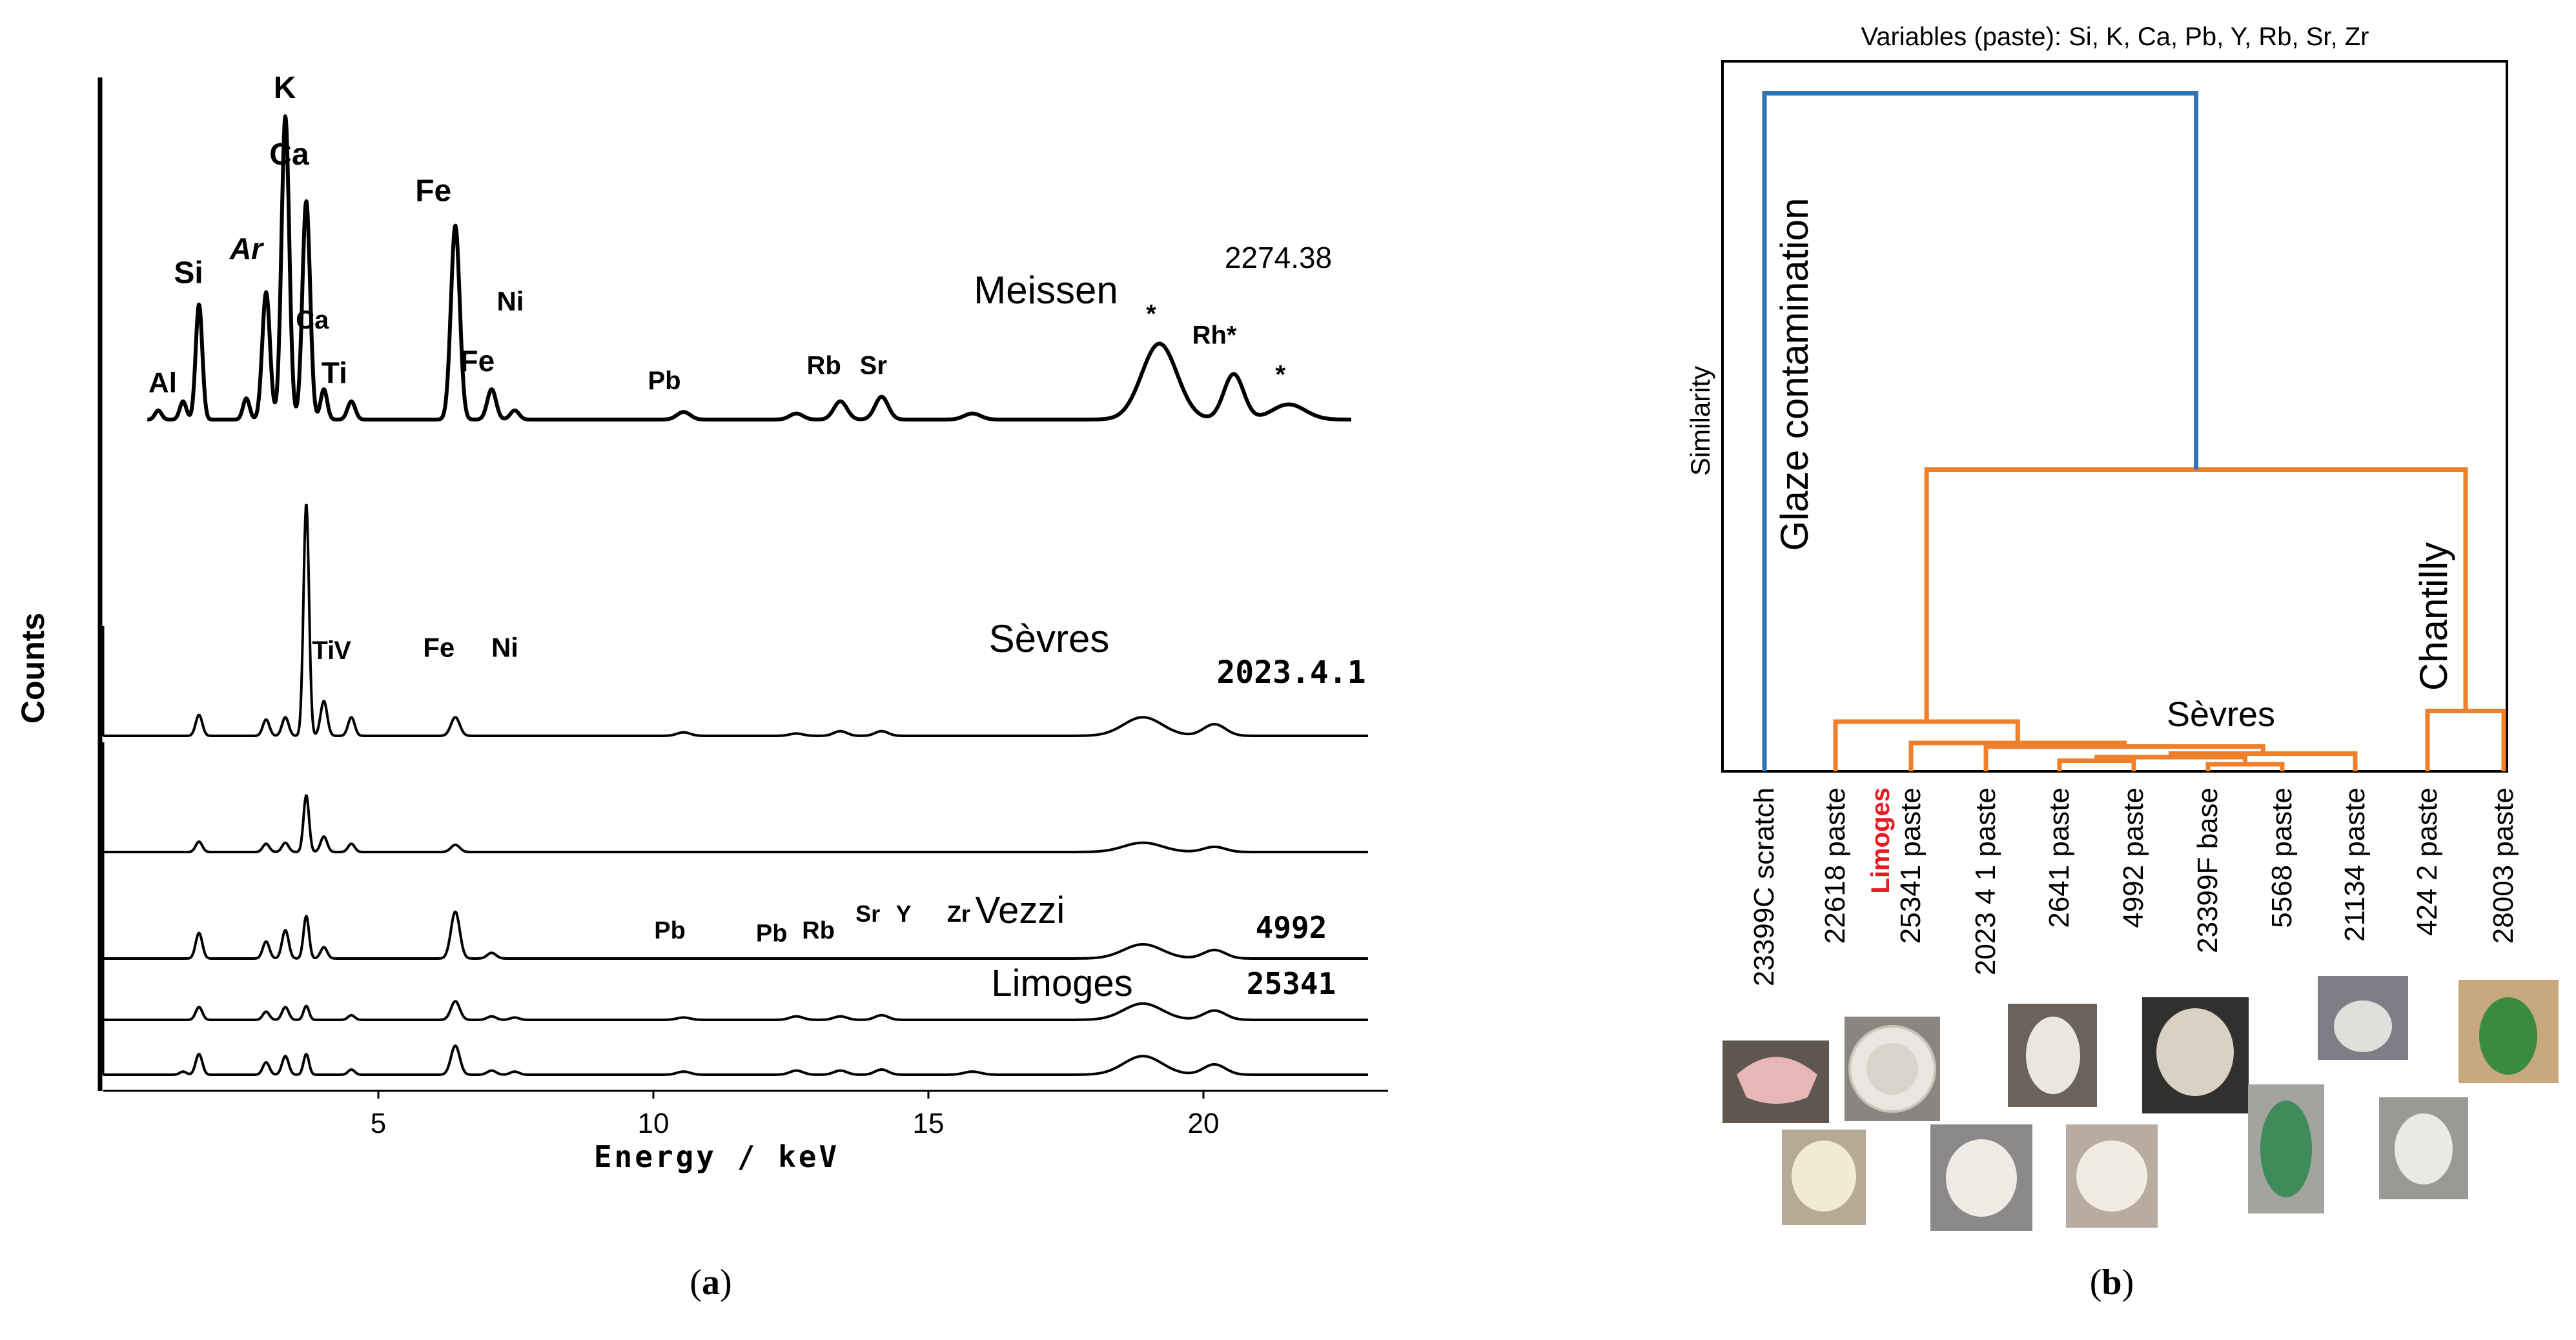 This screenshot has height=1340, width=2576. Describe the element at coordinates (2052, 1055) in the screenshot. I see `photo-figurine-pair` at that location.